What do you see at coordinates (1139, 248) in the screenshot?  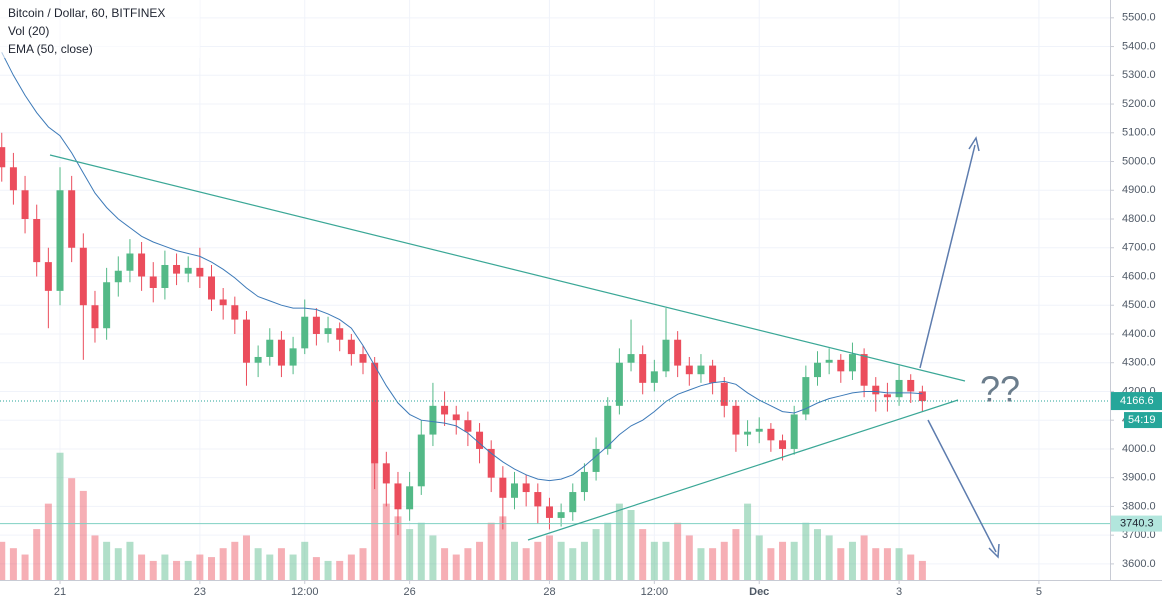 I see `y-tick-label: 4700.0` at bounding box center [1139, 248].